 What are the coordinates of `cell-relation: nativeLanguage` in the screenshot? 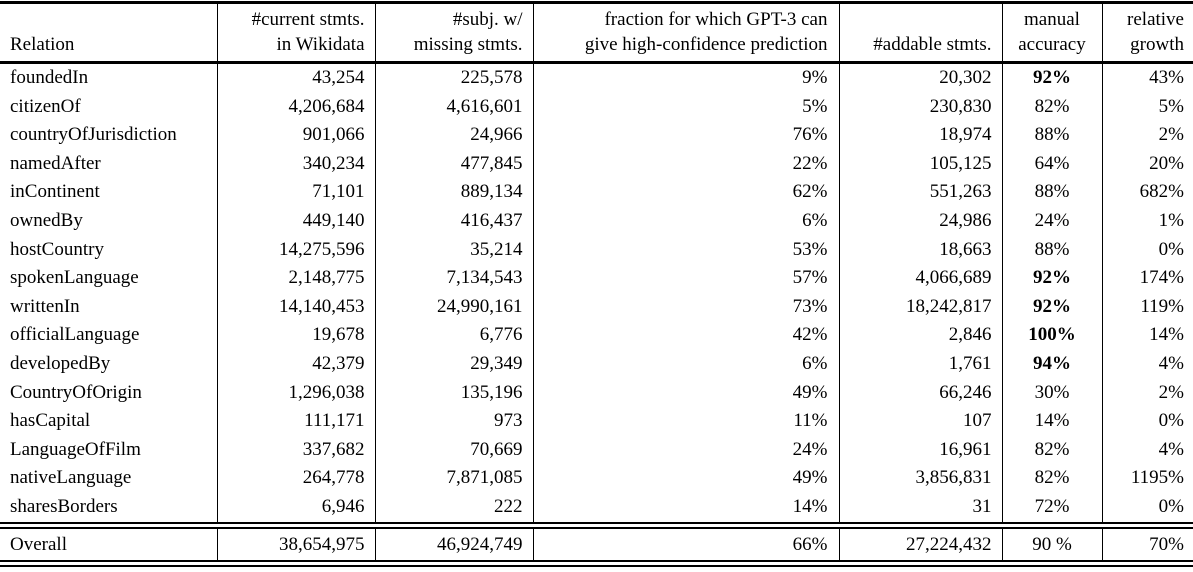 It's located at (109, 478).